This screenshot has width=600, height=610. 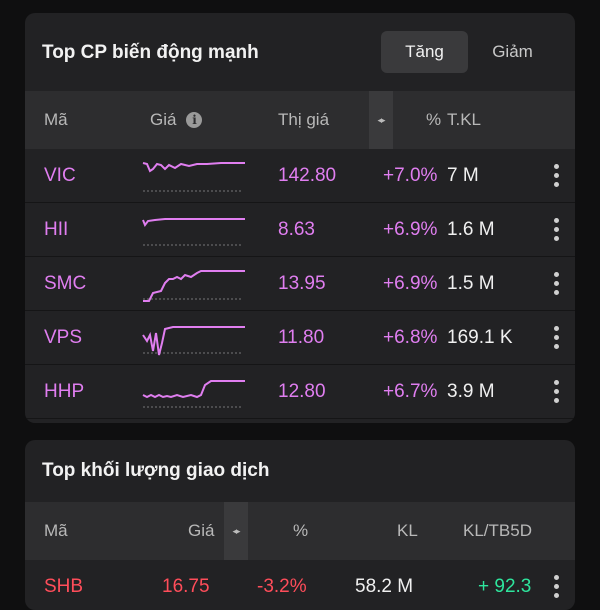 I want to click on top-volume-table-header: Mã Giá ◂▸ % KL KL/TB5D, so click(x=300, y=531).